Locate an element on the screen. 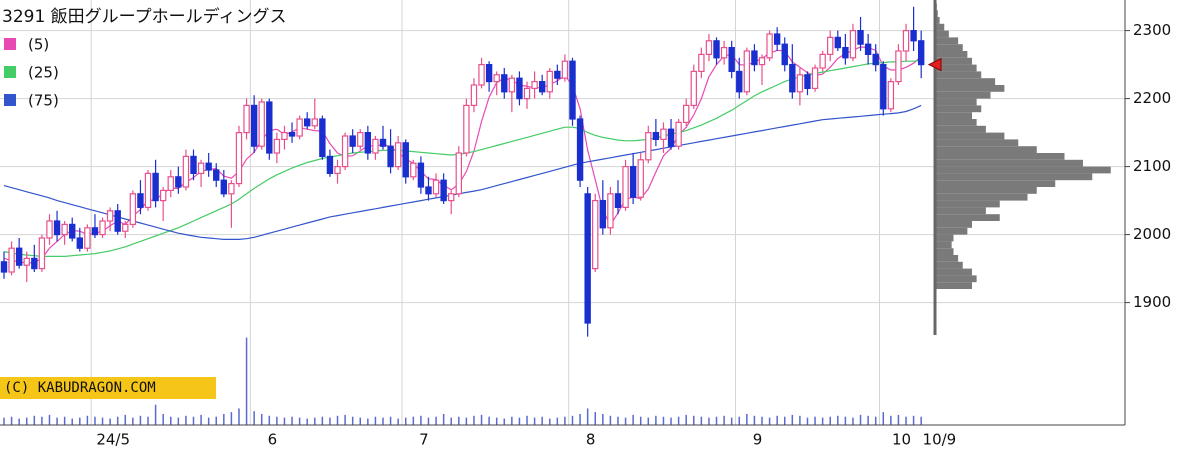 This screenshot has height=460, width=1200. x-tick-label: 10 is located at coordinates (901, 440).